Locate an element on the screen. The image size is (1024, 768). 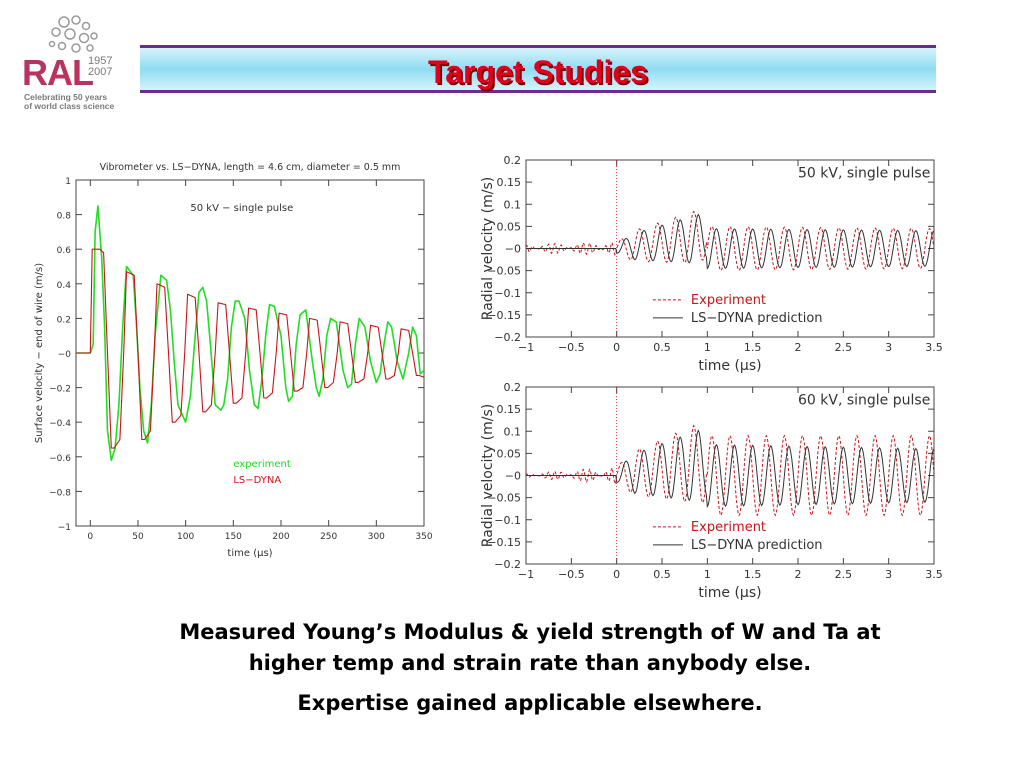
title-bar: Target Studies is located at coordinates (538, 69).